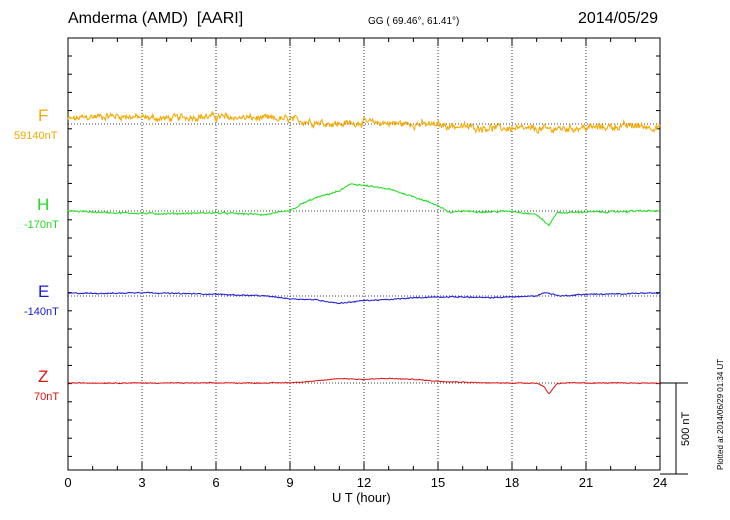 The width and height of the screenshot is (730, 520). Describe the element at coordinates (364, 122) in the screenshot. I see `series-line-f` at that location.